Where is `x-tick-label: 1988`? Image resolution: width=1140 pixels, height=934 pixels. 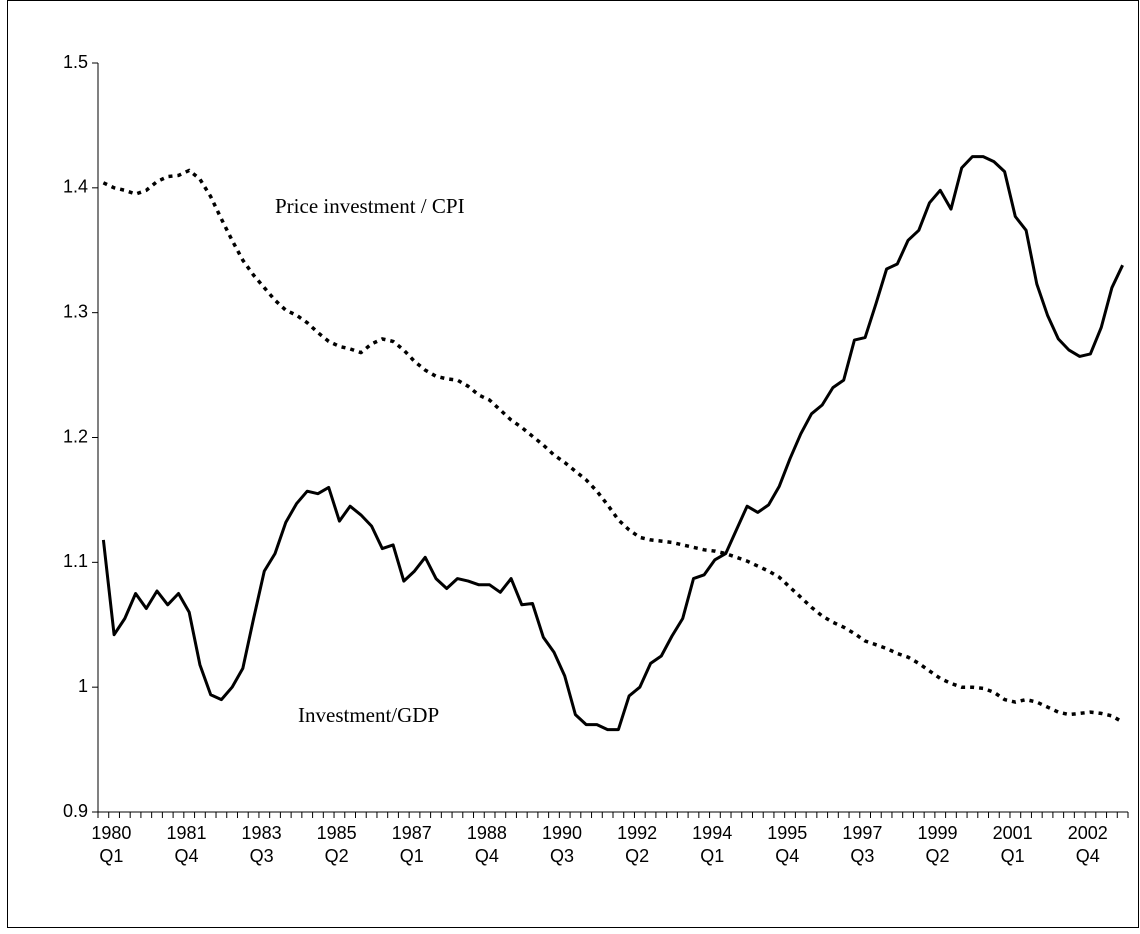
x-tick-label: 1988 is located at coordinates (487, 833).